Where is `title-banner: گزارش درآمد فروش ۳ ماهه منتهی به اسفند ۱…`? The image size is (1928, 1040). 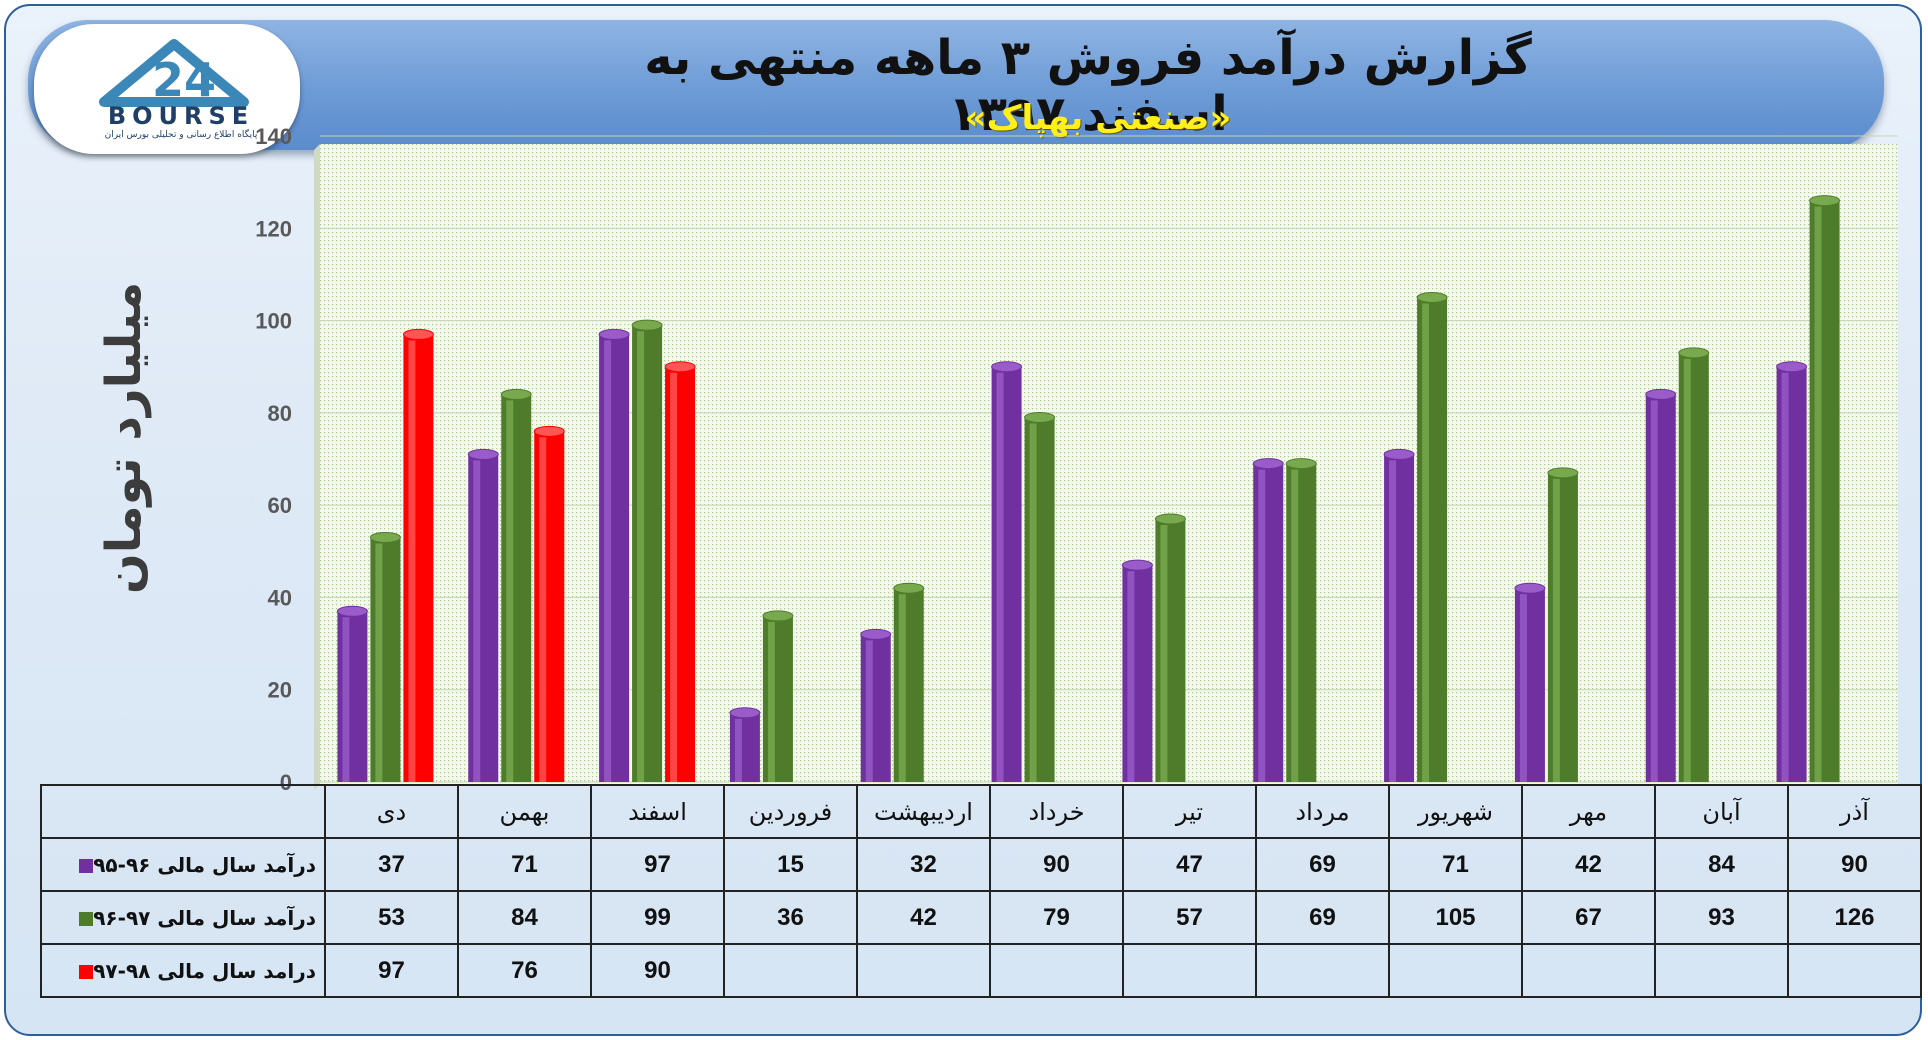 title-banner: گزارش درآمد فروش ۳ ماهه منتهی به اسفند ۱… is located at coordinates (956, 85).